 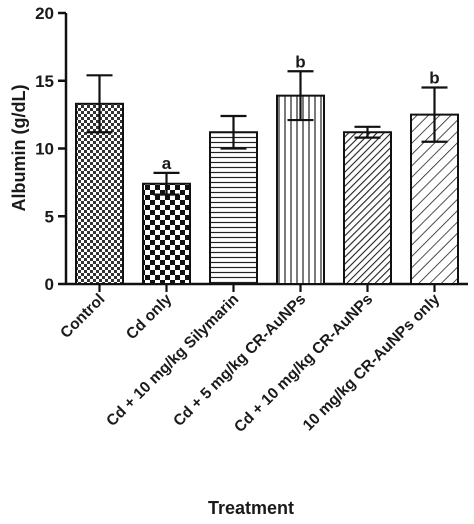 I want to click on significance-label: a, so click(x=167, y=163).